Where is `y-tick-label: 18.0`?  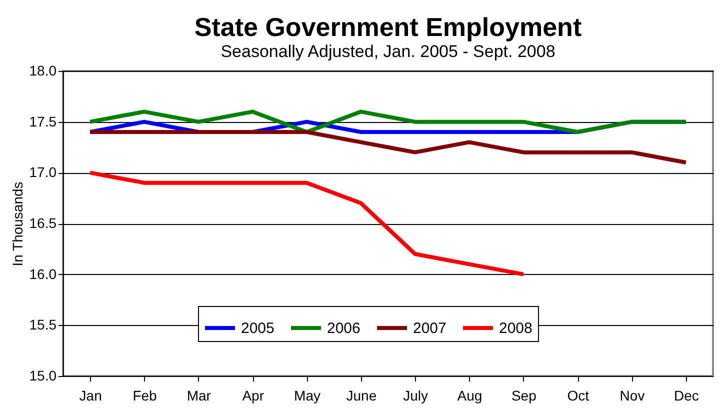
y-tick-label: 18.0 is located at coordinates (43, 70).